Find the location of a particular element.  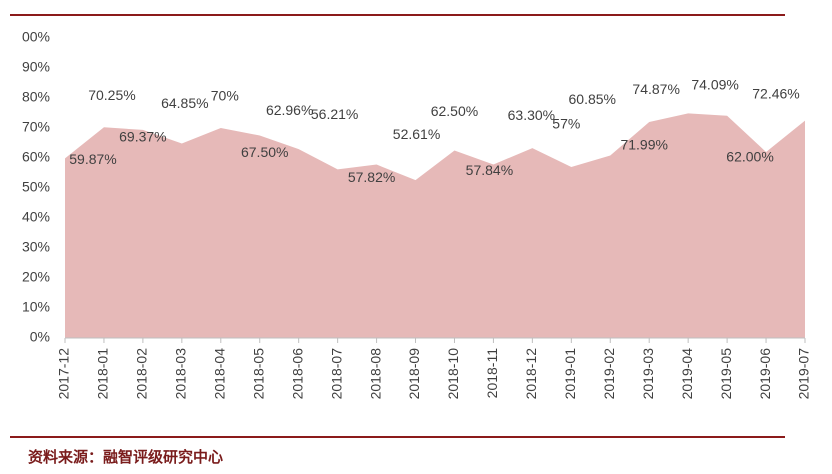

data-label: 57.82% is located at coordinates (371, 177).